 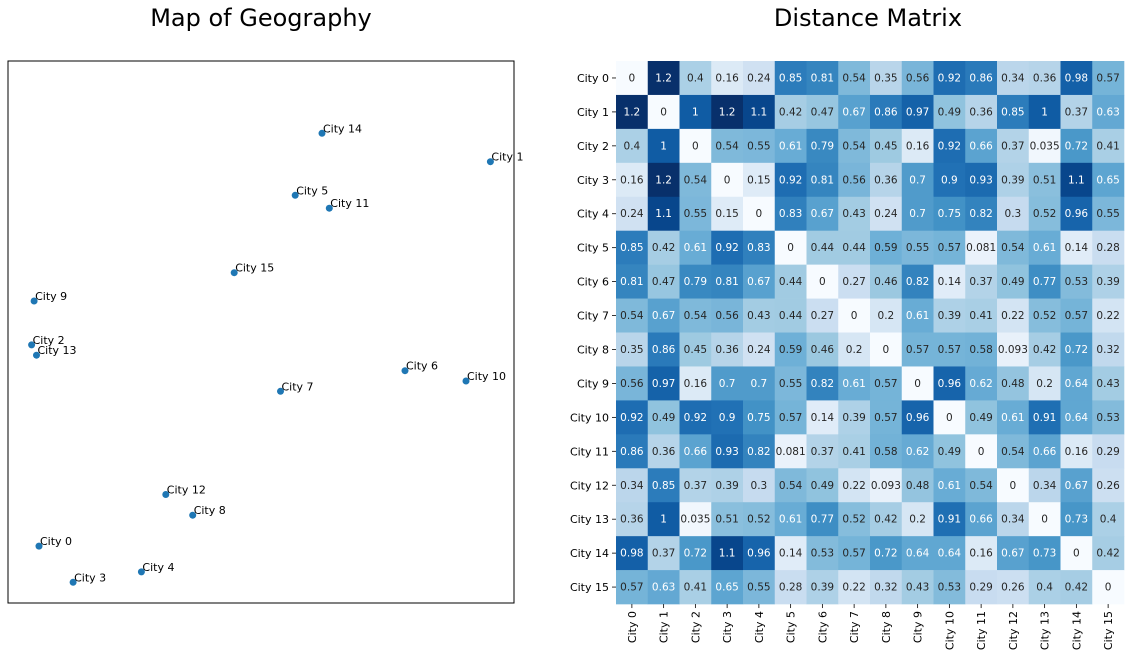 I want to click on heatmap-cell-value: 0.49, so click(x=663, y=418).